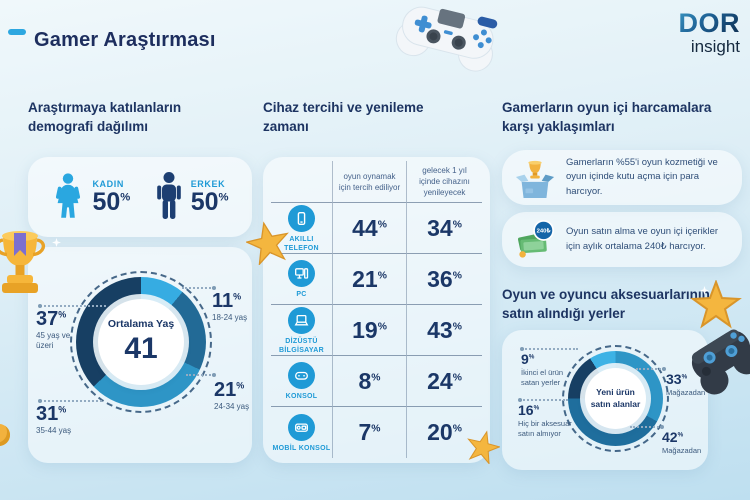 The width and height of the screenshot is (750, 500). Describe the element at coordinates (370, 432) in the screenshot. I see `device-mobile-console-preferred: 7%` at that location.